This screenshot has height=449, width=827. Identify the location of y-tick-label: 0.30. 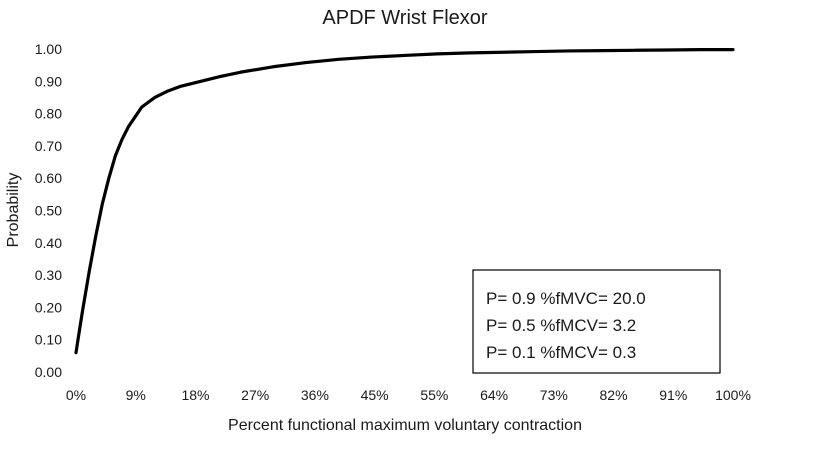
(48, 275).